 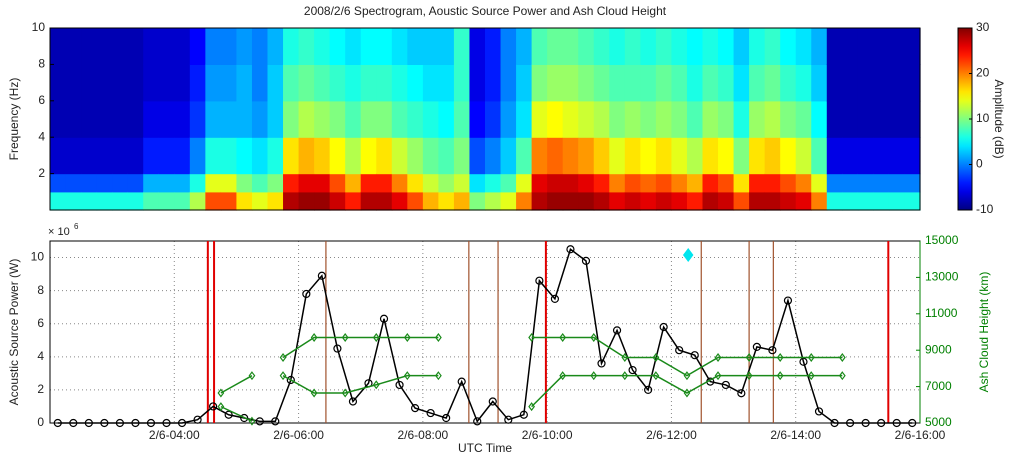 What do you see at coordinates (41, 136) in the screenshot?
I see `y-tick-label: 4` at bounding box center [41, 136].